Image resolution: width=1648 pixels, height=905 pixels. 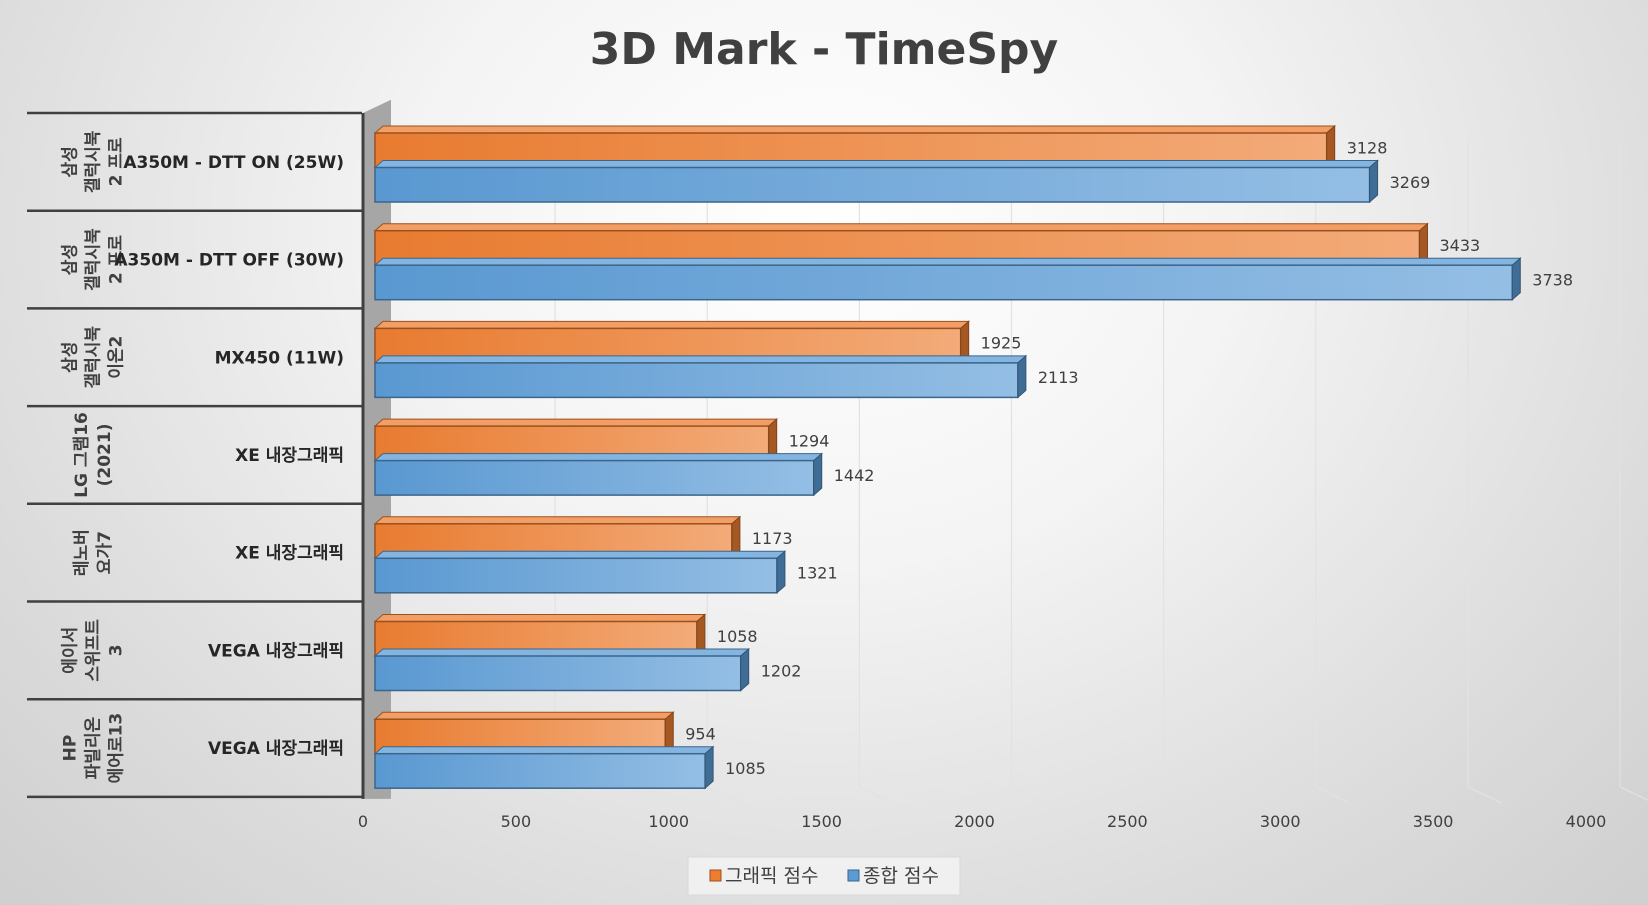 I want to click on data-label: 1202, so click(x=781, y=670).